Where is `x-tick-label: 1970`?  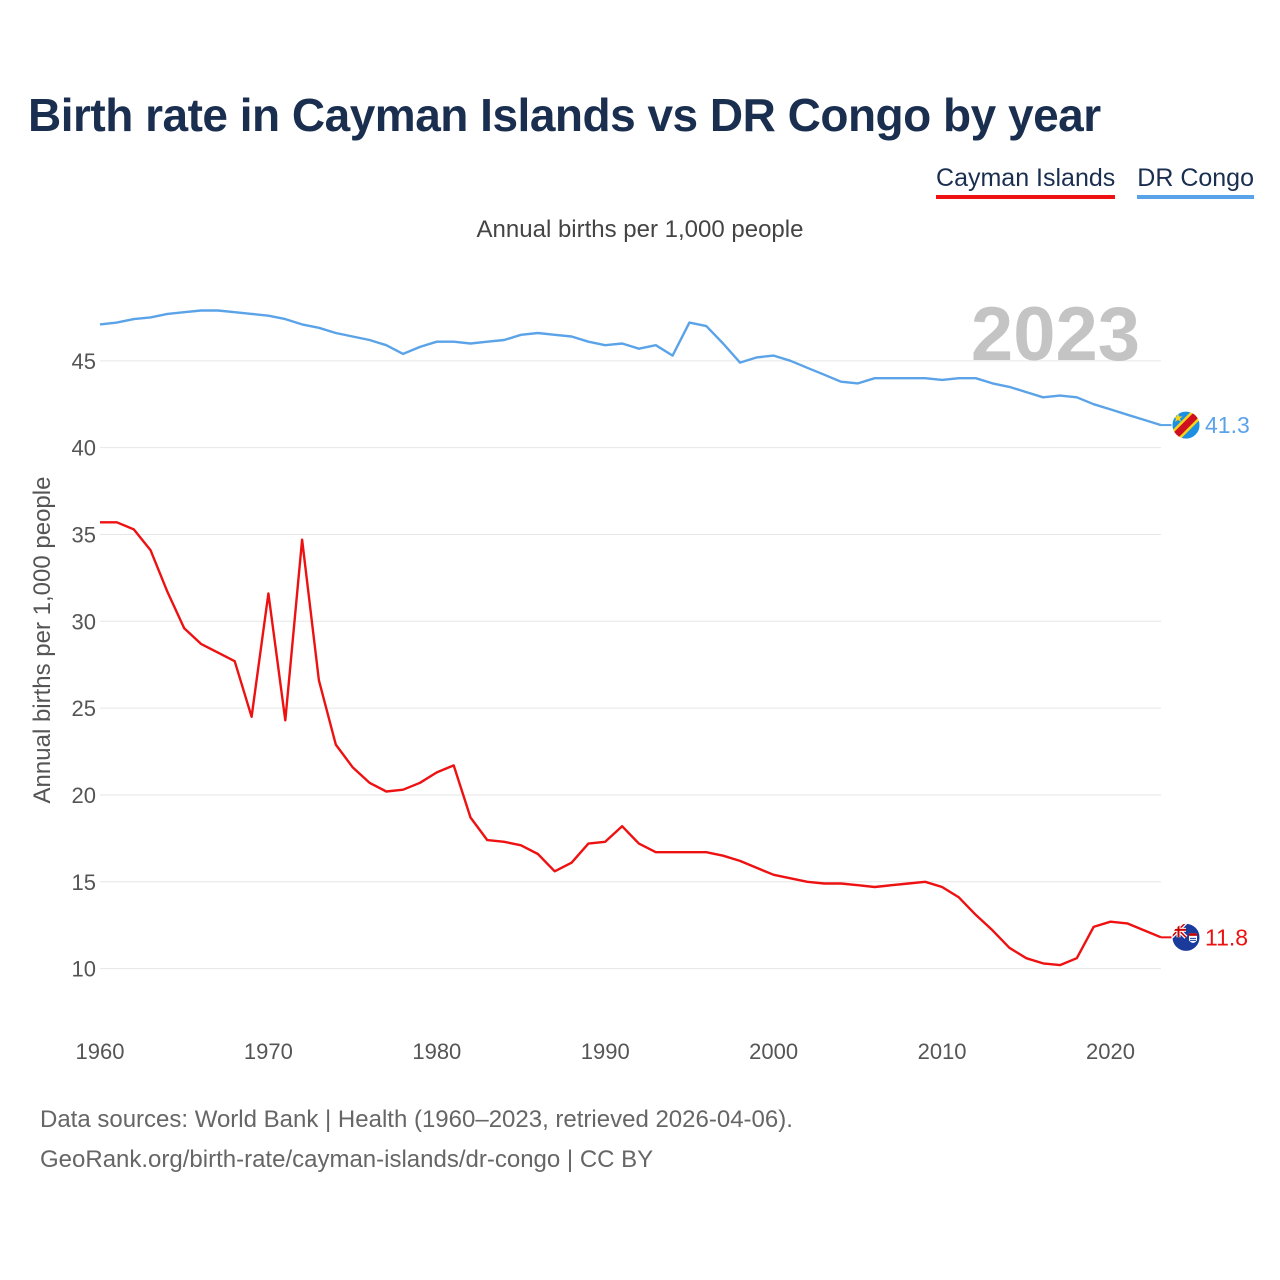
x-tick-label: 1970 is located at coordinates (268, 1051).